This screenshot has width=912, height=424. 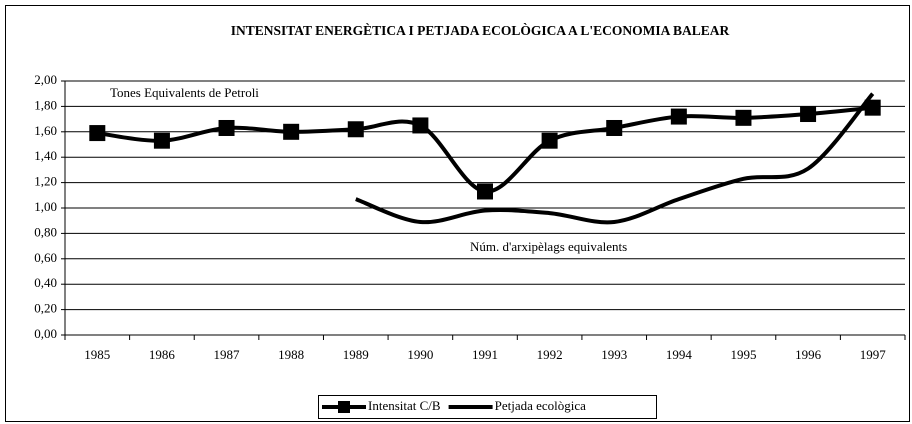 What do you see at coordinates (548, 246) in the screenshot?
I see `annotation: Núm. d'arxipèlags equivalents` at bounding box center [548, 246].